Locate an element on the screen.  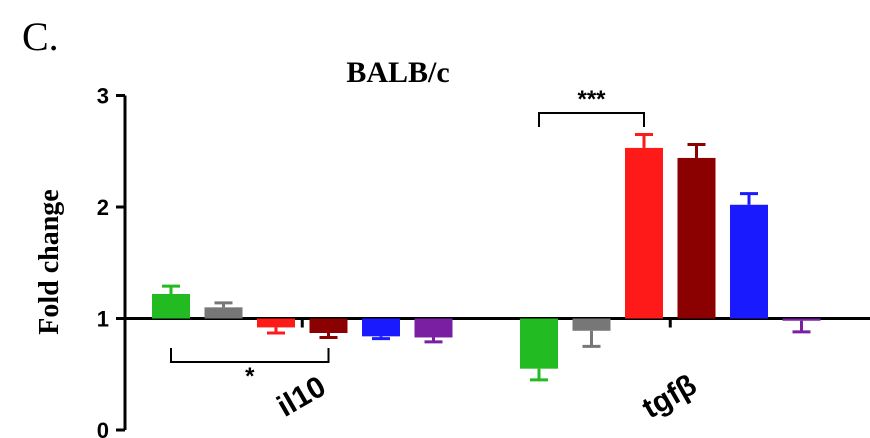
y-tick-label: 2 is located at coordinates (103, 207).